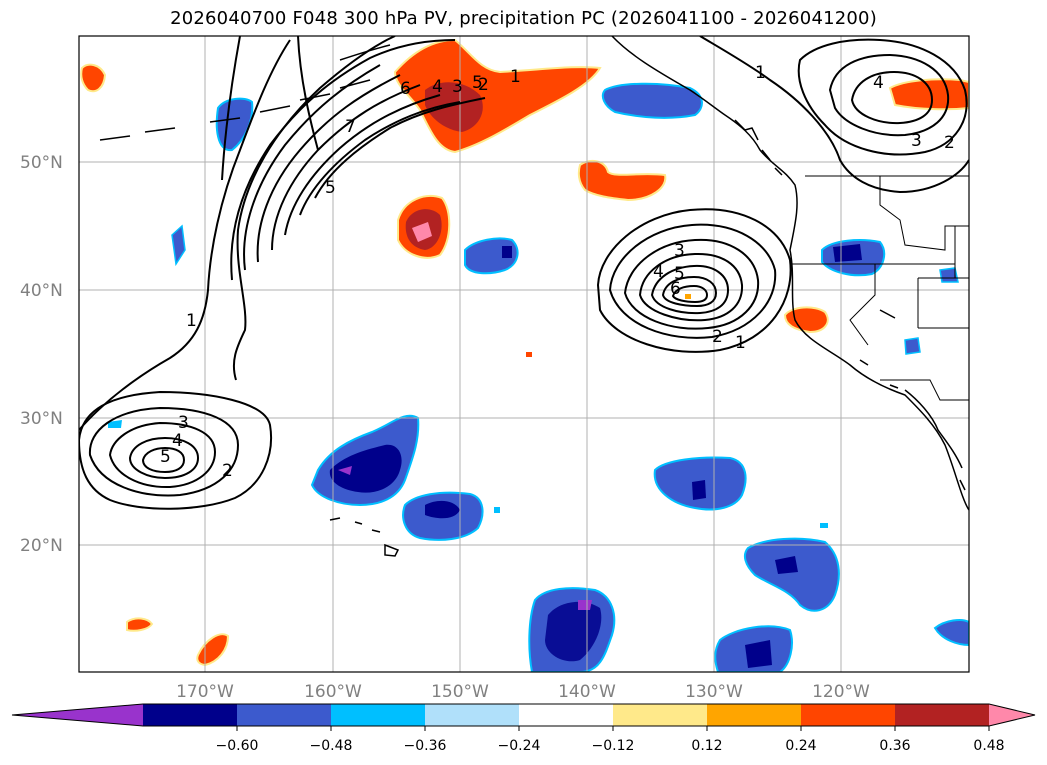  I want to click on lat-label-20n: 20°N, so click(41, 546).